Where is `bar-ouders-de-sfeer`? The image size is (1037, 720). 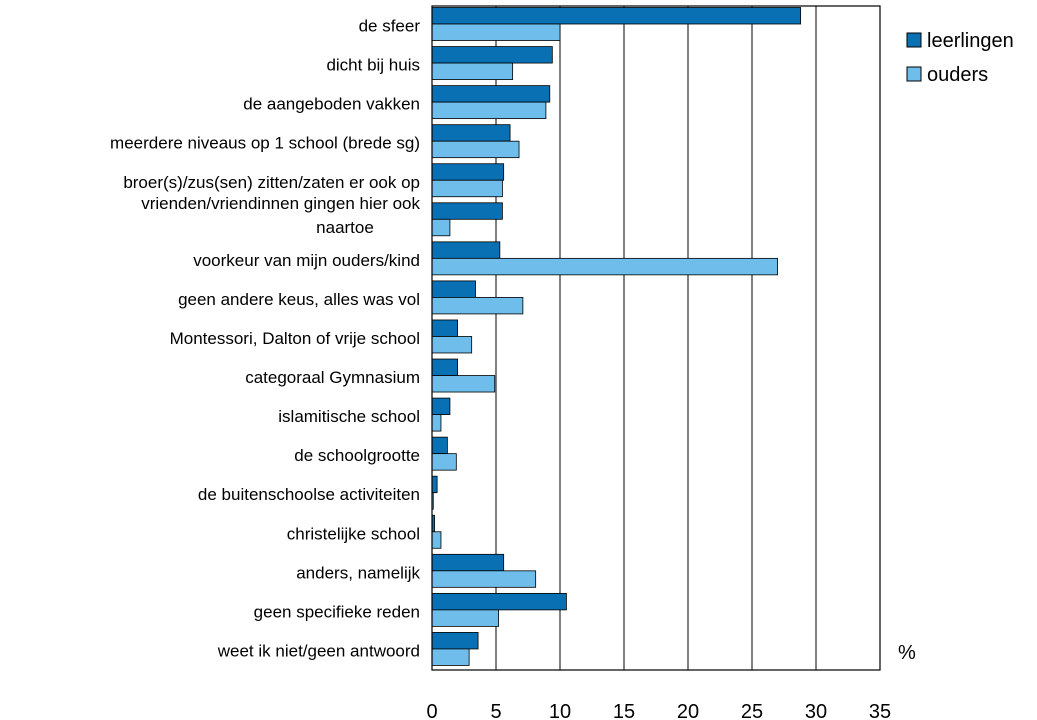 bar-ouders-de-sfeer is located at coordinates (496, 32).